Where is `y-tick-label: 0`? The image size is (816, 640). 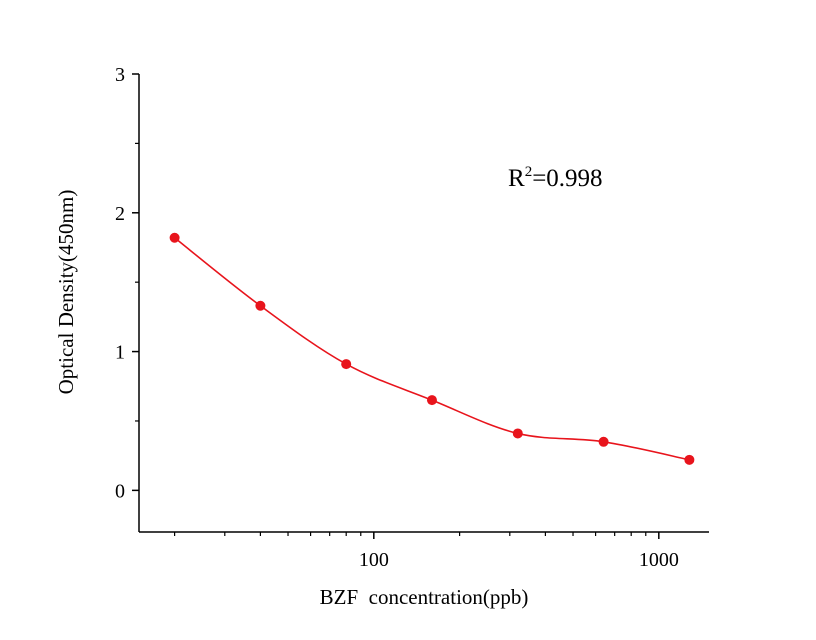
y-tick-label: 0 is located at coordinates (120, 491).